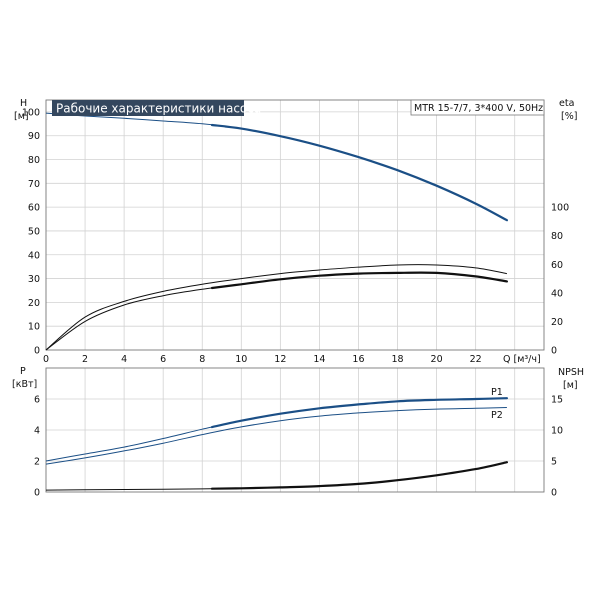 Image resolution: width=600 pixels, height=600 pixels. Describe the element at coordinates (560, 208) in the screenshot. I see `eta-tick-label: 100` at that location.